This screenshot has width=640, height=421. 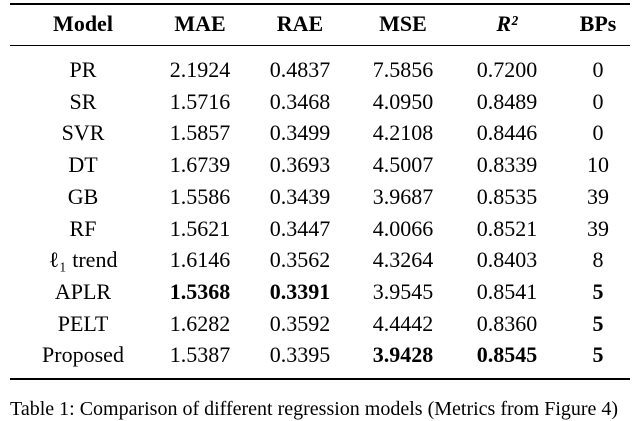 What do you see at coordinates (300, 355) in the screenshot?
I see `cell: 0.3395` at bounding box center [300, 355].